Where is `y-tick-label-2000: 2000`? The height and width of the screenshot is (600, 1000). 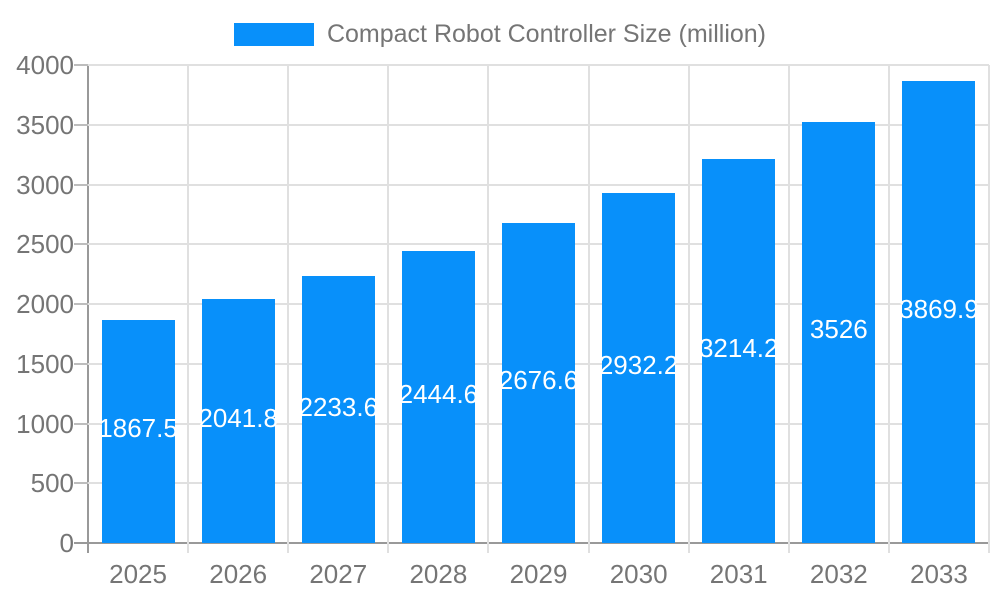
y-tick-label-2000: 2000 is located at coordinates (45, 304).